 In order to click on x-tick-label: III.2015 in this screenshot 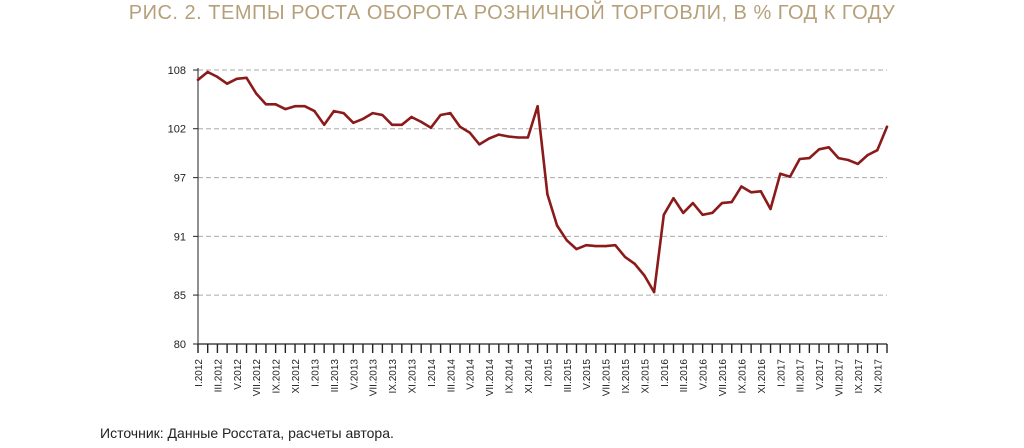, I will do `click(568, 376)`.